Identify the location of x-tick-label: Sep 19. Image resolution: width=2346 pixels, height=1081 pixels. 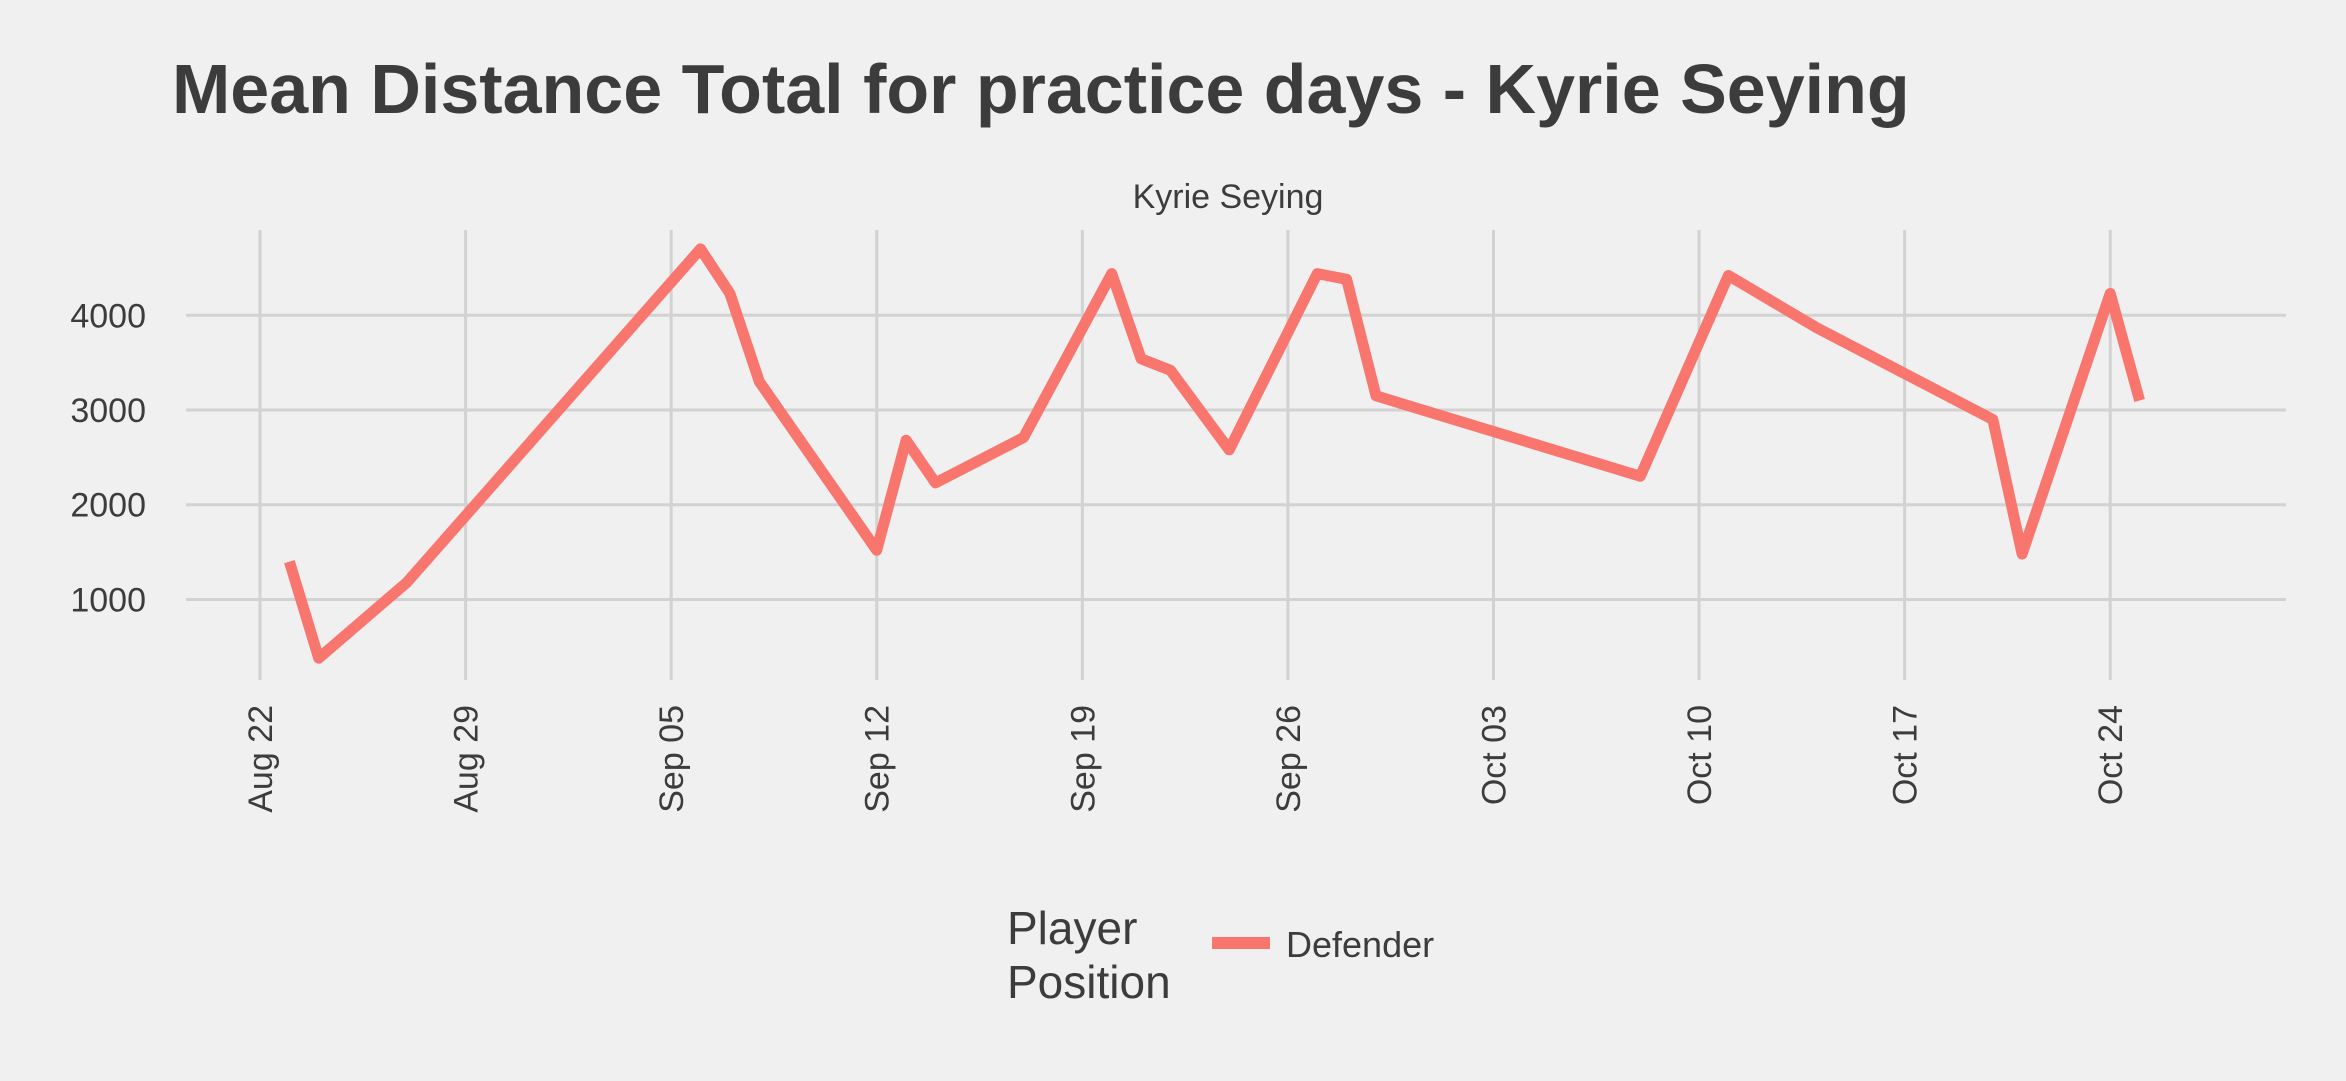
(1083, 759).